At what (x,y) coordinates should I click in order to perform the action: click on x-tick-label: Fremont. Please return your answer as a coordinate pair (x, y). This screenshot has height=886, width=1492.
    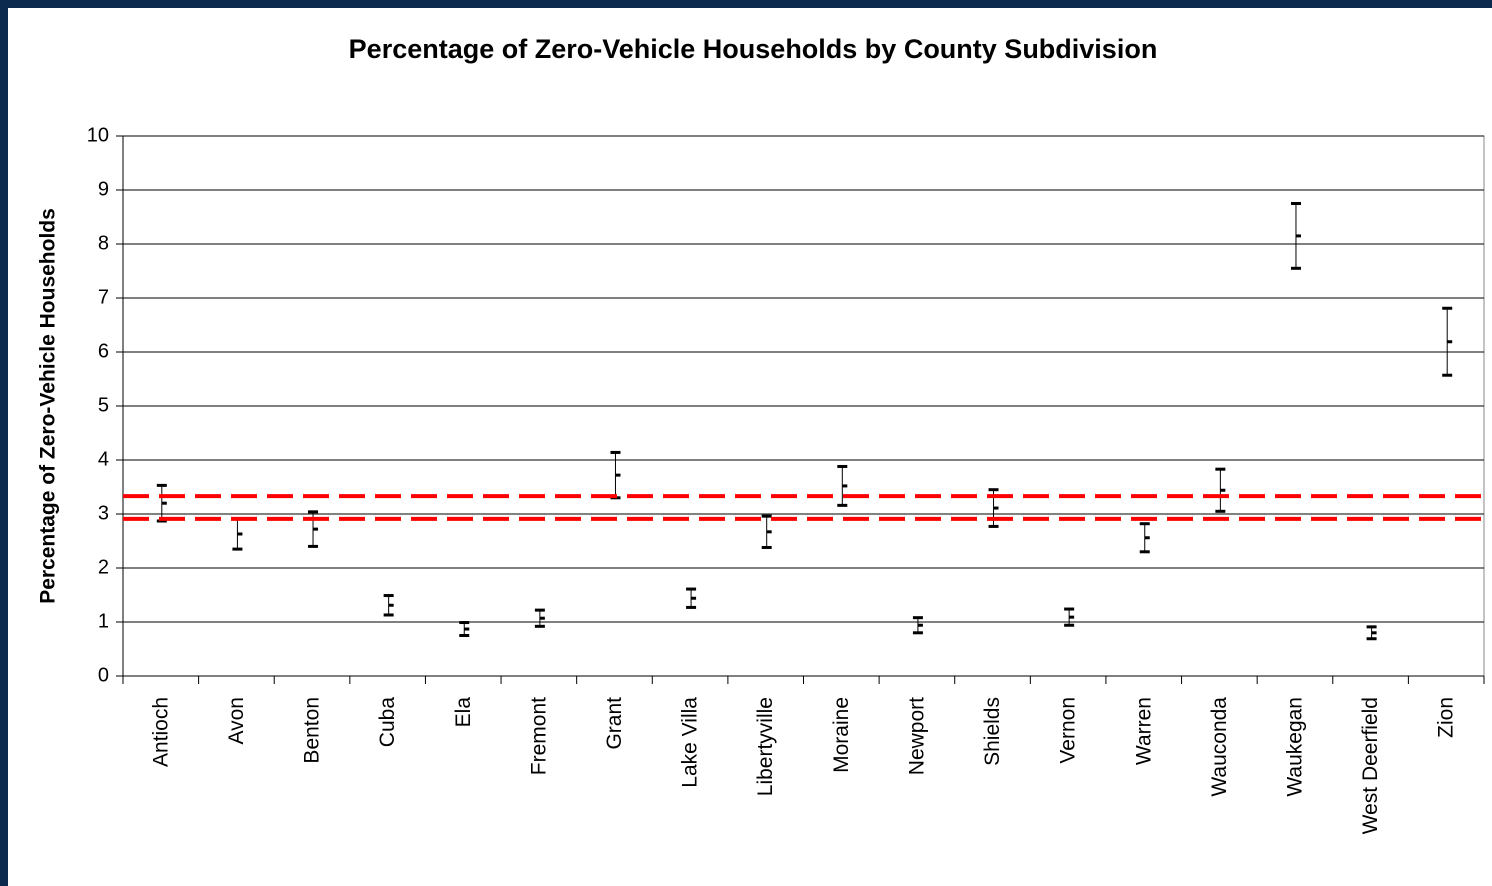
    Looking at the image, I should click on (538, 736).